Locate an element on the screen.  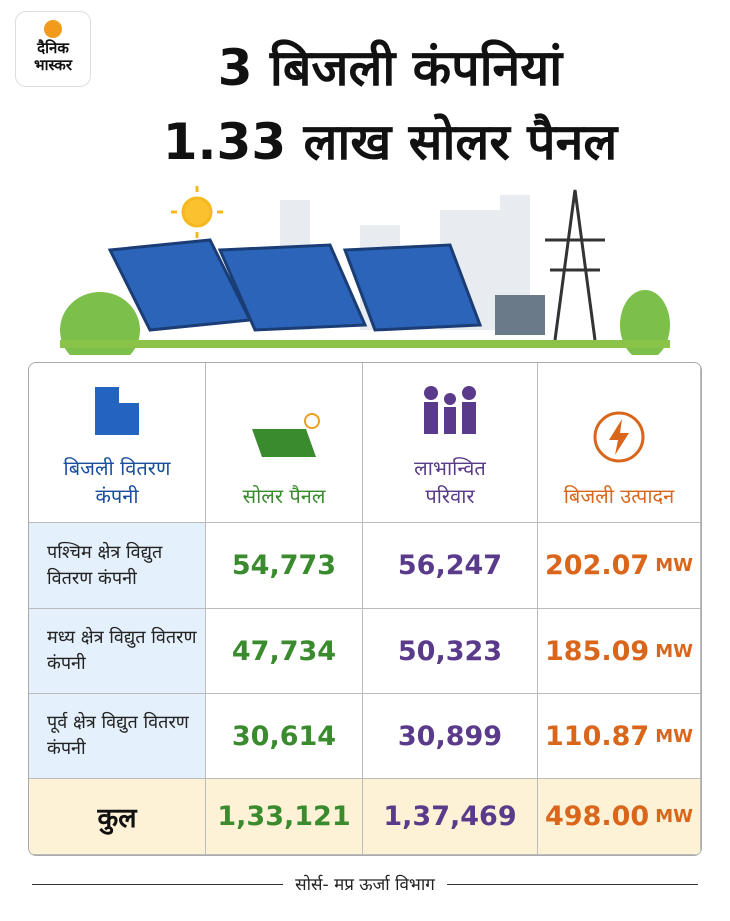
logo-text: भास्कर is located at coordinates (53, 65).